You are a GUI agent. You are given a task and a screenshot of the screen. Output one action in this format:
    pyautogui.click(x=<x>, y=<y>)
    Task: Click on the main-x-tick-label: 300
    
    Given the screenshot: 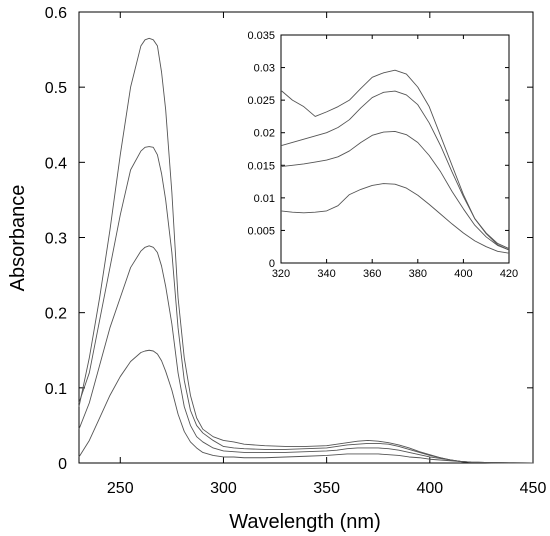 What is the action you would take?
    pyautogui.click(x=223, y=488)
    